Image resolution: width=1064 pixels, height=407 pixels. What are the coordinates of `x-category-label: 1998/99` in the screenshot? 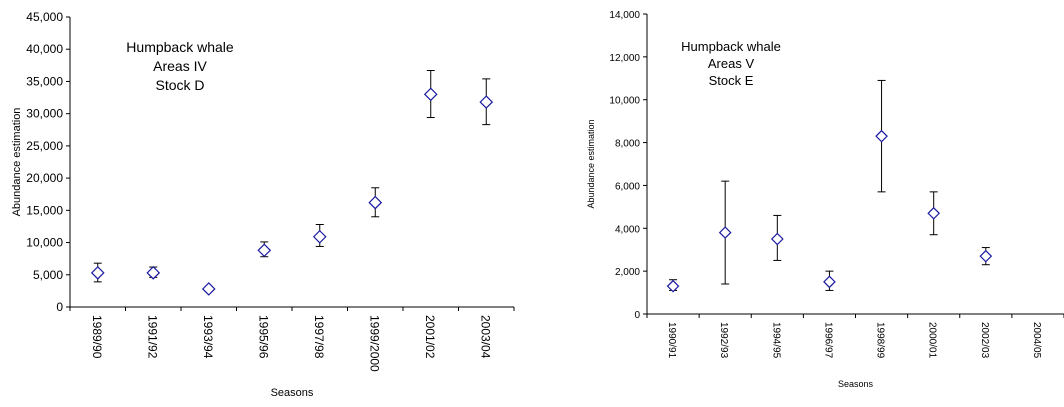 It's located at (880, 340).